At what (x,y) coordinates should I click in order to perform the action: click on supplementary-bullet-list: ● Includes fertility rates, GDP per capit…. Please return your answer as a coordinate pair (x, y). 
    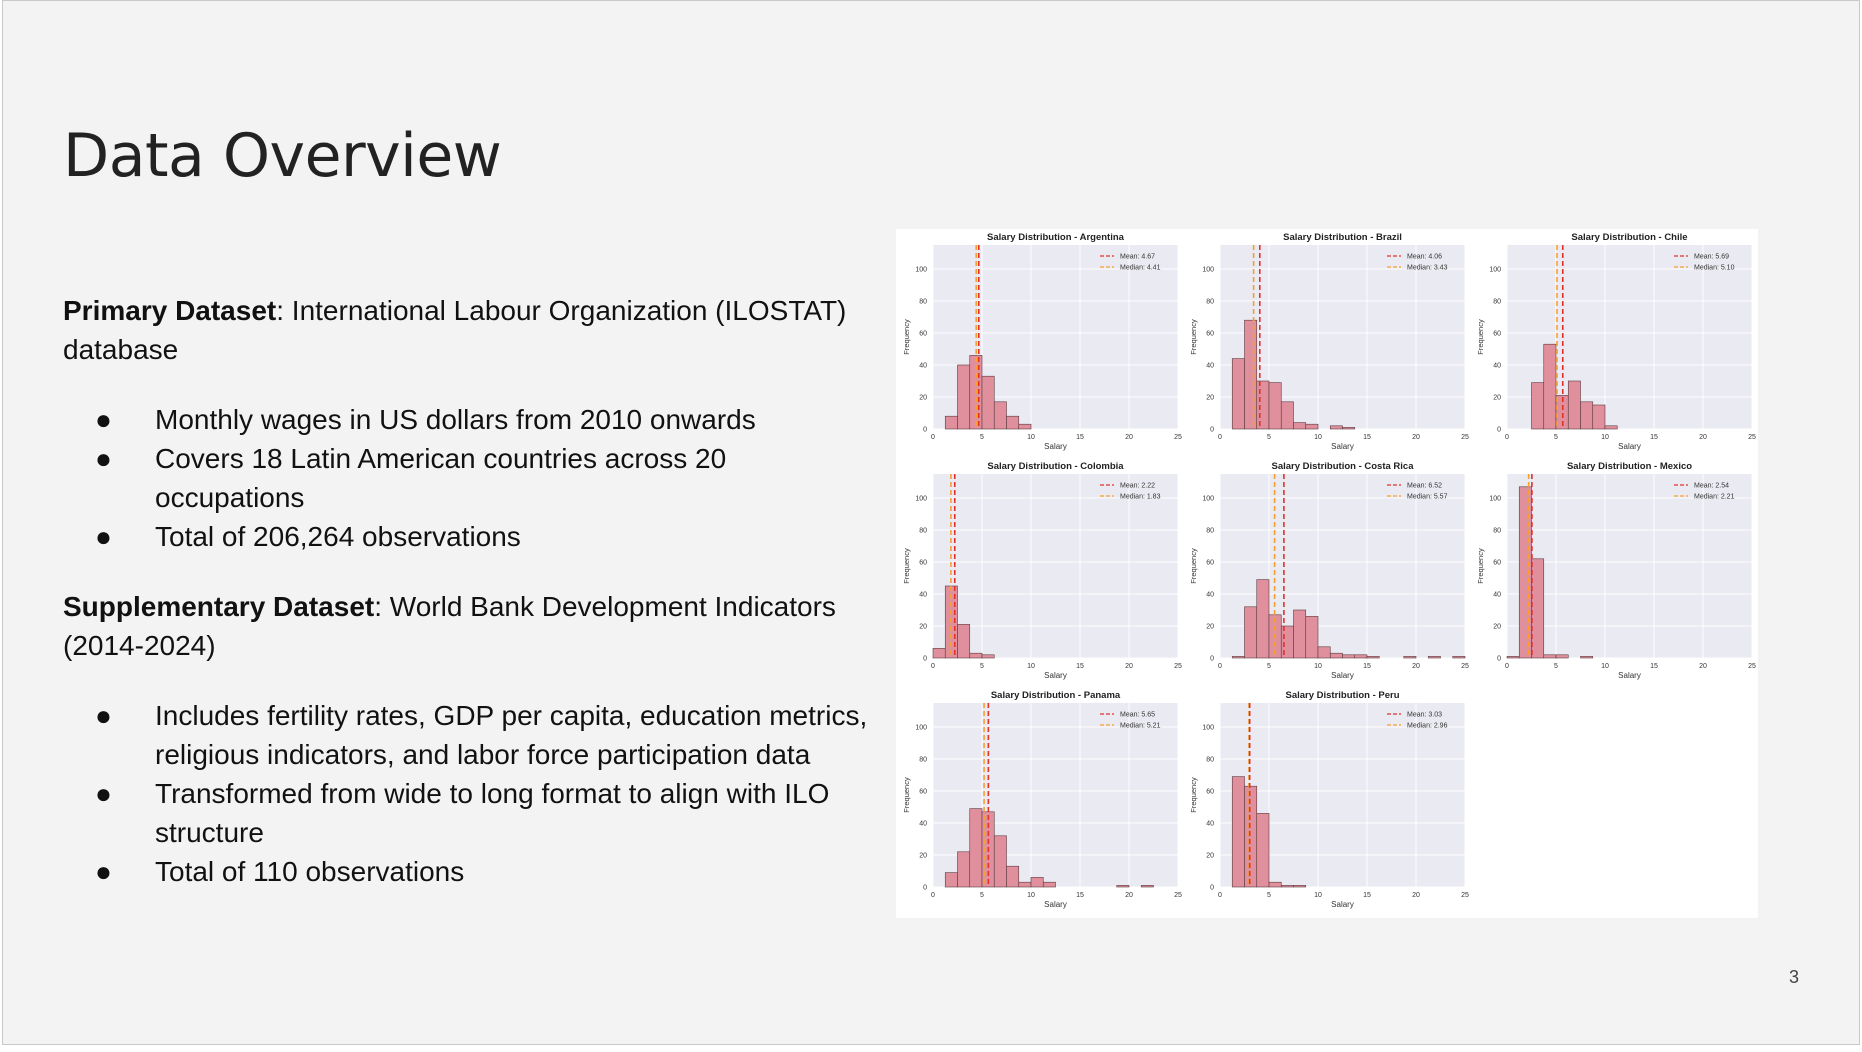
    Looking at the image, I should click on (473, 793).